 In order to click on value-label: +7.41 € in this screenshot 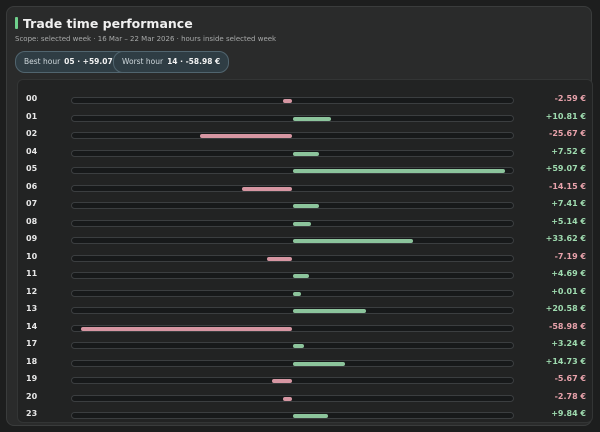, I will do `click(568, 203)`.